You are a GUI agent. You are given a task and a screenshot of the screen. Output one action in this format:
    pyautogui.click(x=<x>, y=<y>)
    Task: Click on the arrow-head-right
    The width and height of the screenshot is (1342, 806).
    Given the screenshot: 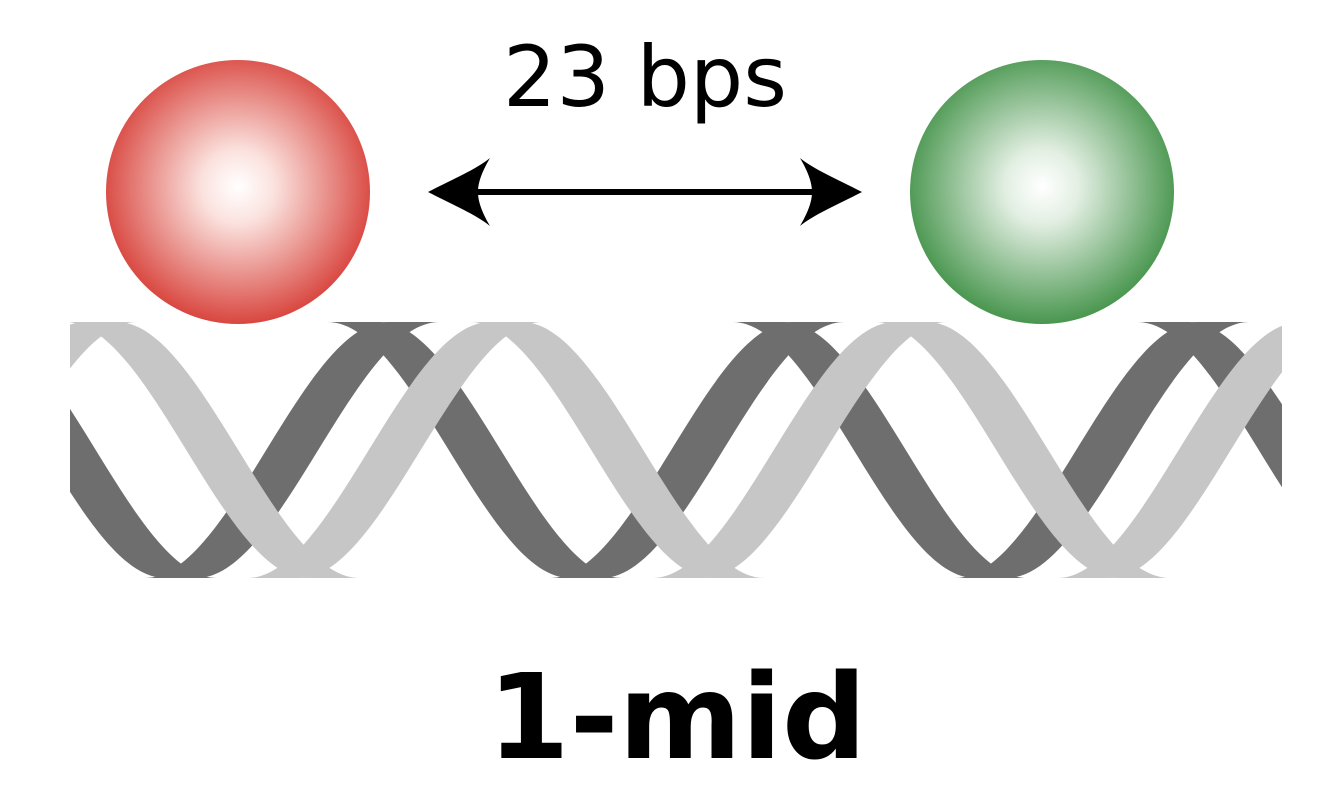 What is the action you would take?
    pyautogui.click(x=831, y=192)
    